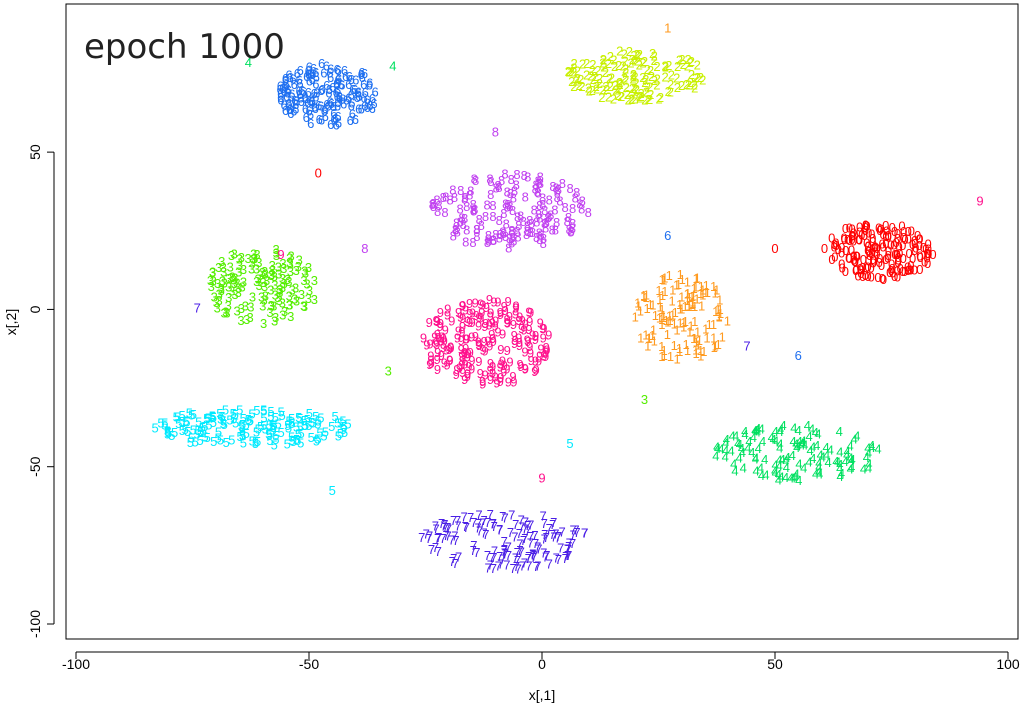  I want to click on y-axis-label: x[,2], so click(11, 322).